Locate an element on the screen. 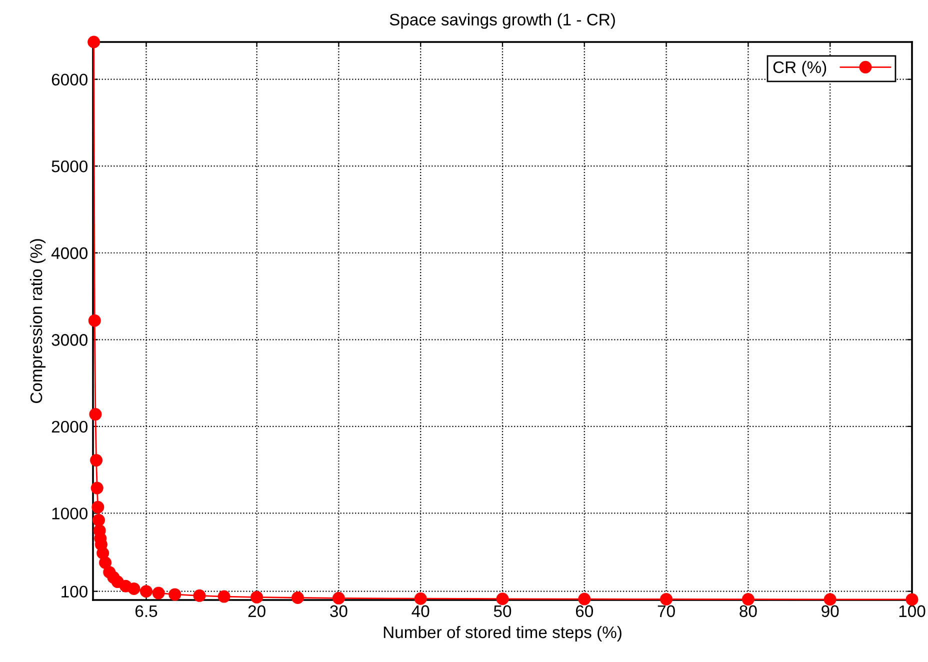 The height and width of the screenshot is (662, 928). x-tick-label: 70 is located at coordinates (666, 611).